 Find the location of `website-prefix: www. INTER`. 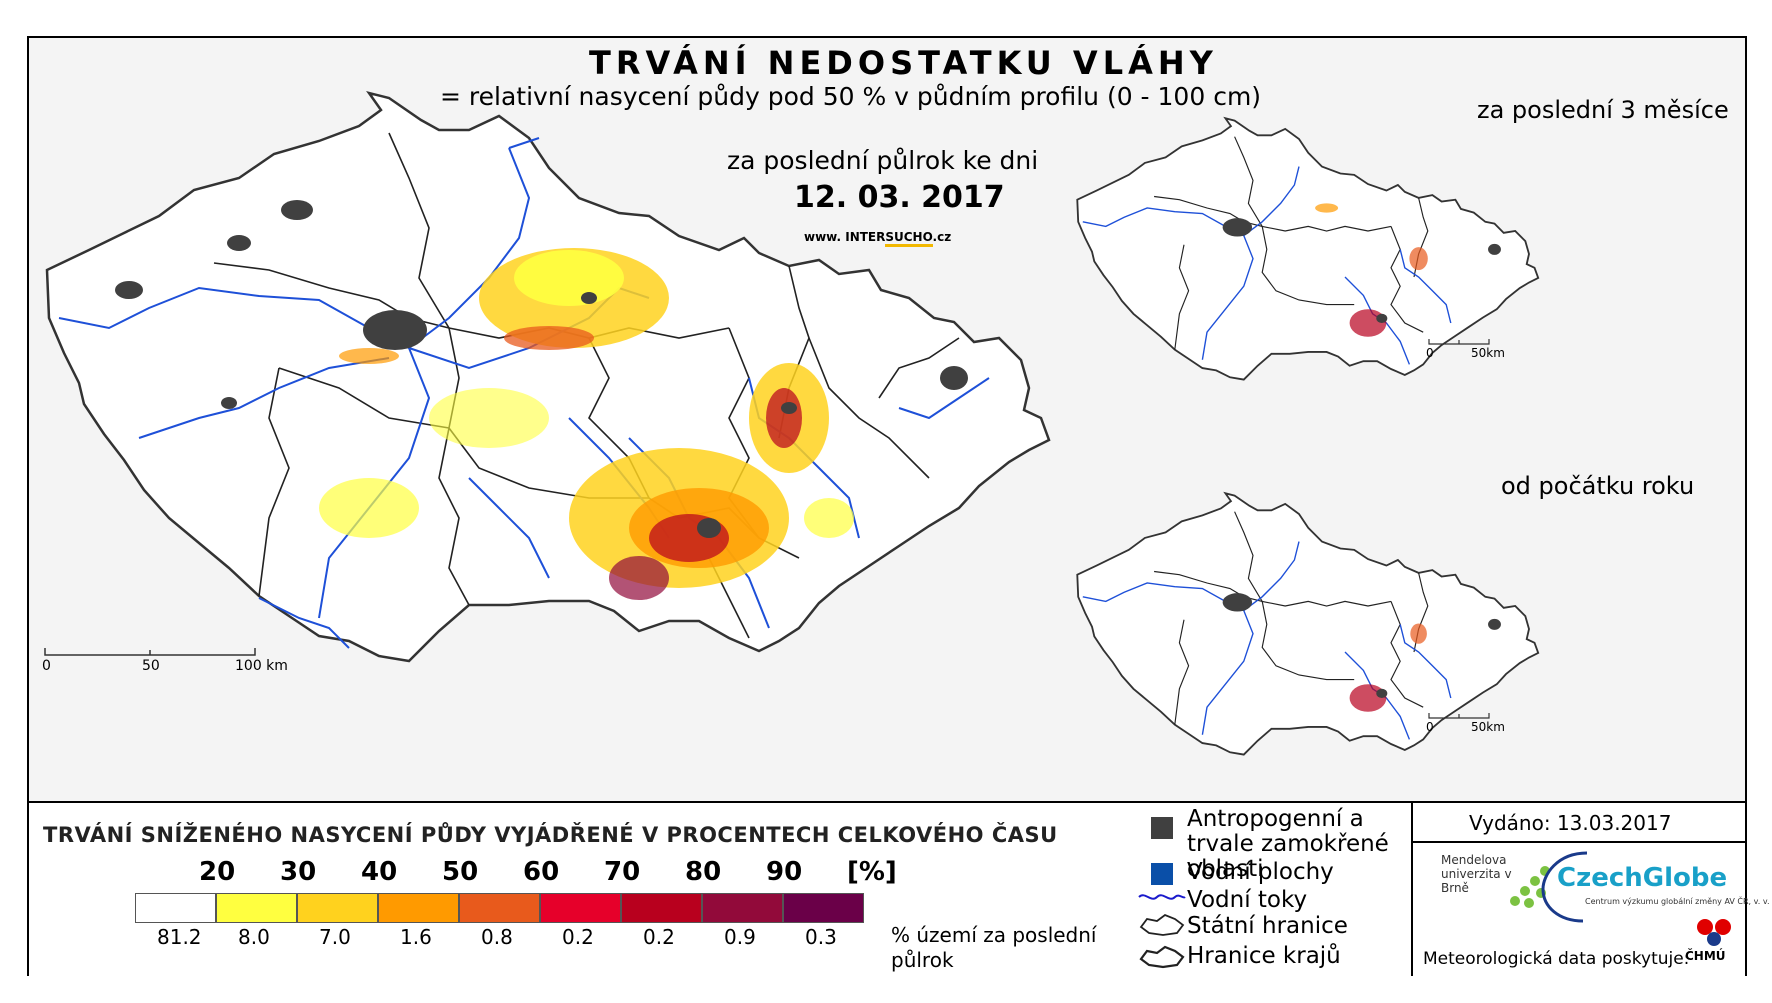

website-prefix: www. INTER is located at coordinates (845, 237).